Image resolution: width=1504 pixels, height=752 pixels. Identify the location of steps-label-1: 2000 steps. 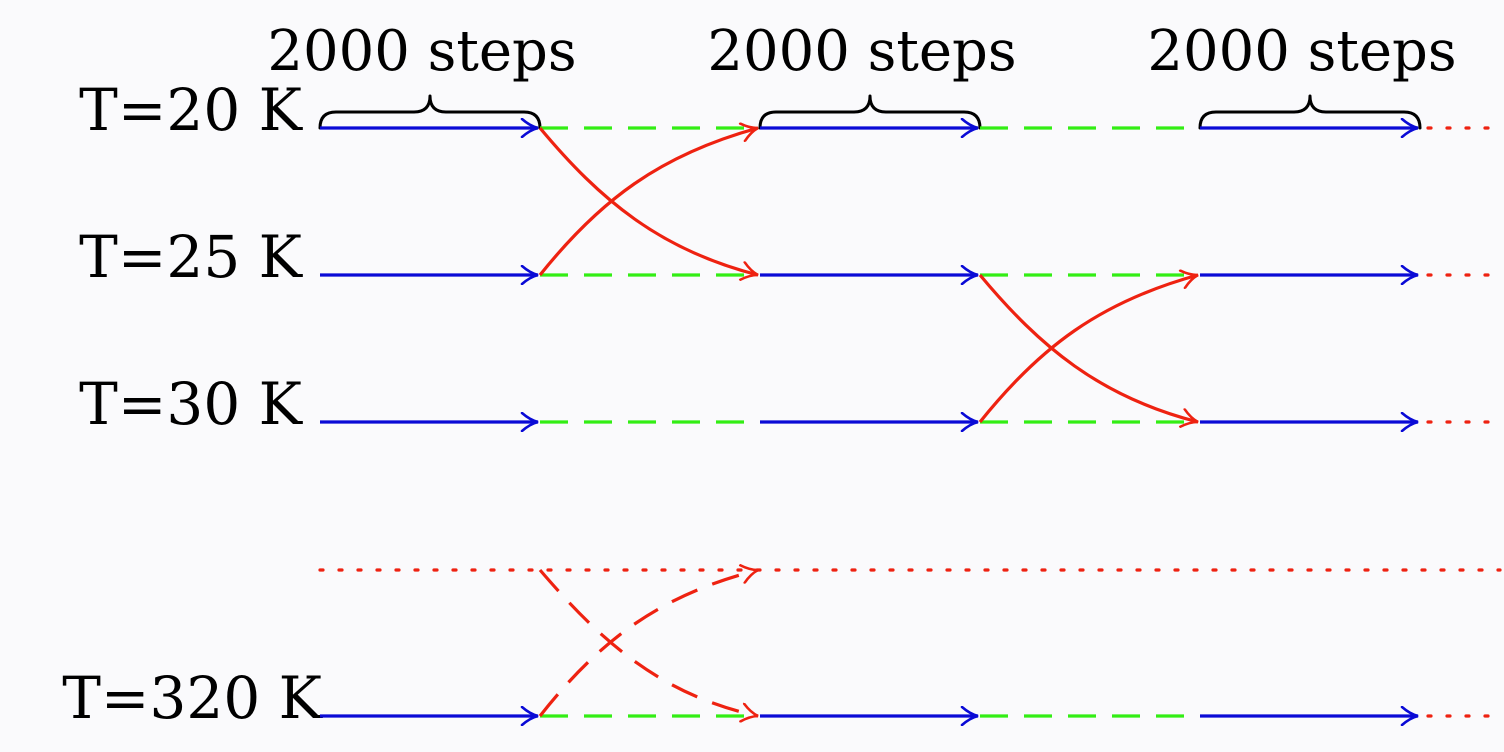
(421, 51).